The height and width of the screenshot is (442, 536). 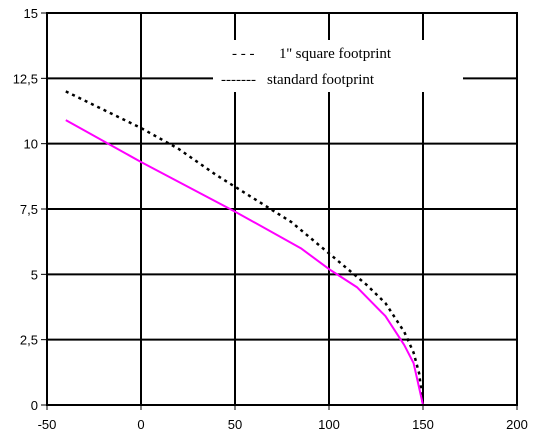 I want to click on y-tick-label: 10, so click(x=31, y=144).